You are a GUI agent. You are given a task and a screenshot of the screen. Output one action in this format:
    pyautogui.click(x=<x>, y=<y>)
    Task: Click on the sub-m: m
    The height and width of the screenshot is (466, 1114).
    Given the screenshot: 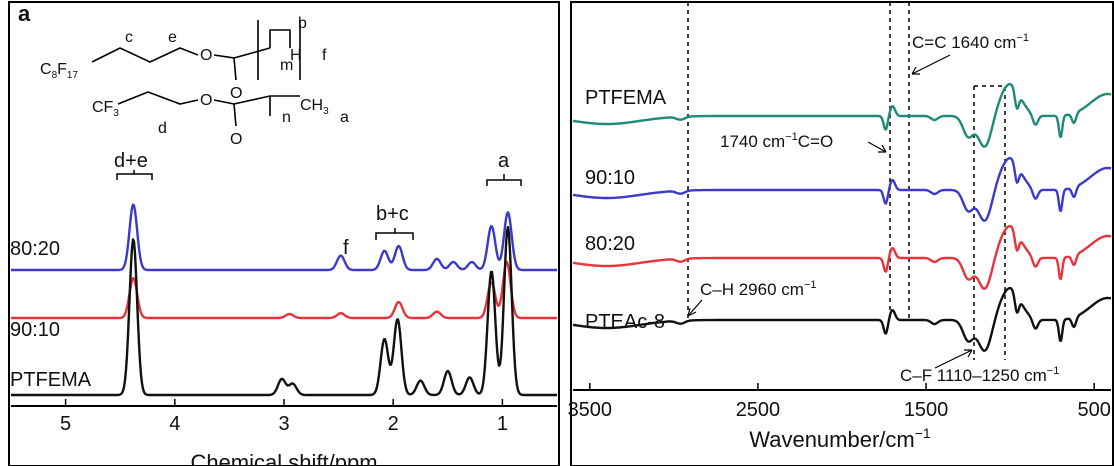 What is the action you would take?
    pyautogui.click(x=286, y=65)
    